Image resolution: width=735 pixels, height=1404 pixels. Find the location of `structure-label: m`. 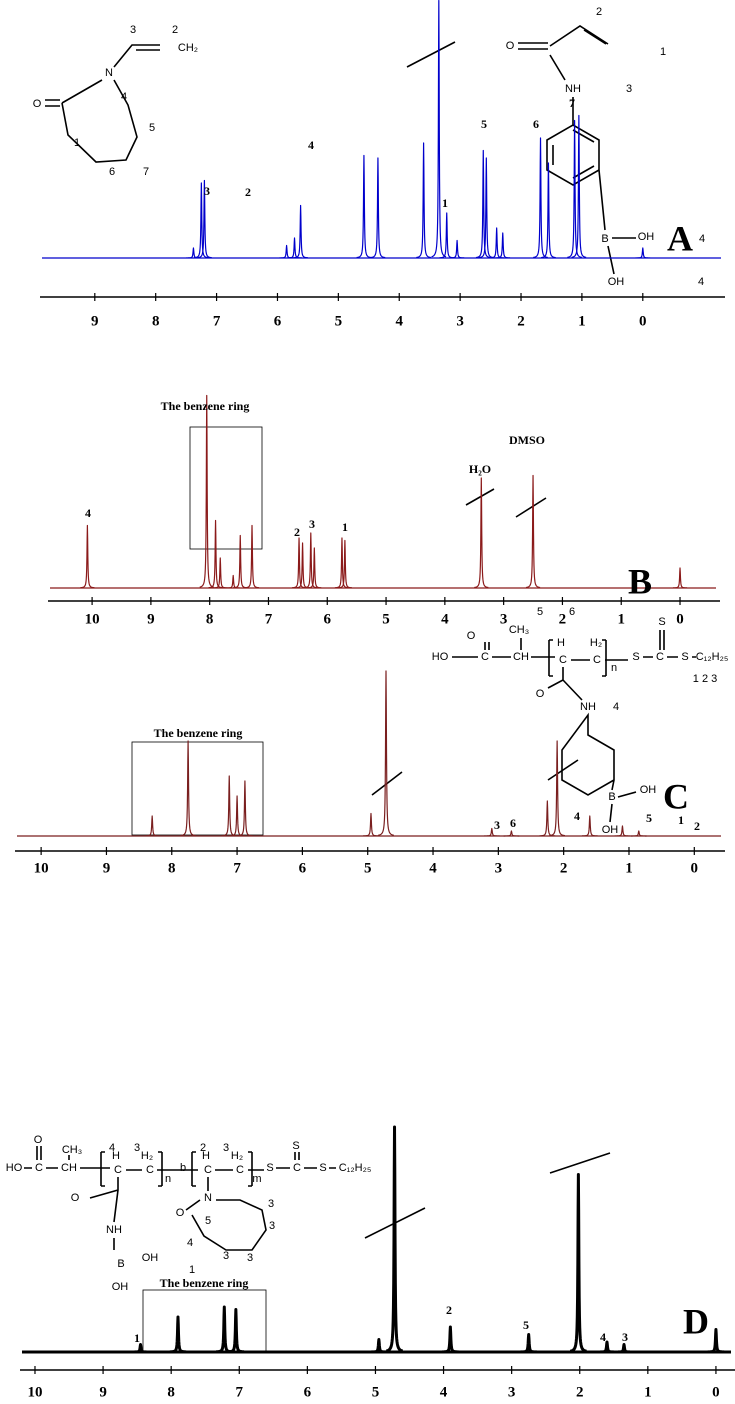

structure-label: m is located at coordinates (256, 1179).